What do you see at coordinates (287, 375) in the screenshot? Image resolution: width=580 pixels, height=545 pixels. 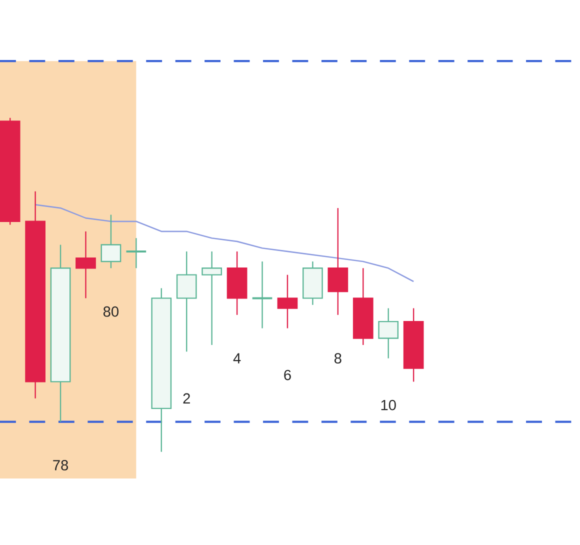 I see `annotation: 6` at bounding box center [287, 375].